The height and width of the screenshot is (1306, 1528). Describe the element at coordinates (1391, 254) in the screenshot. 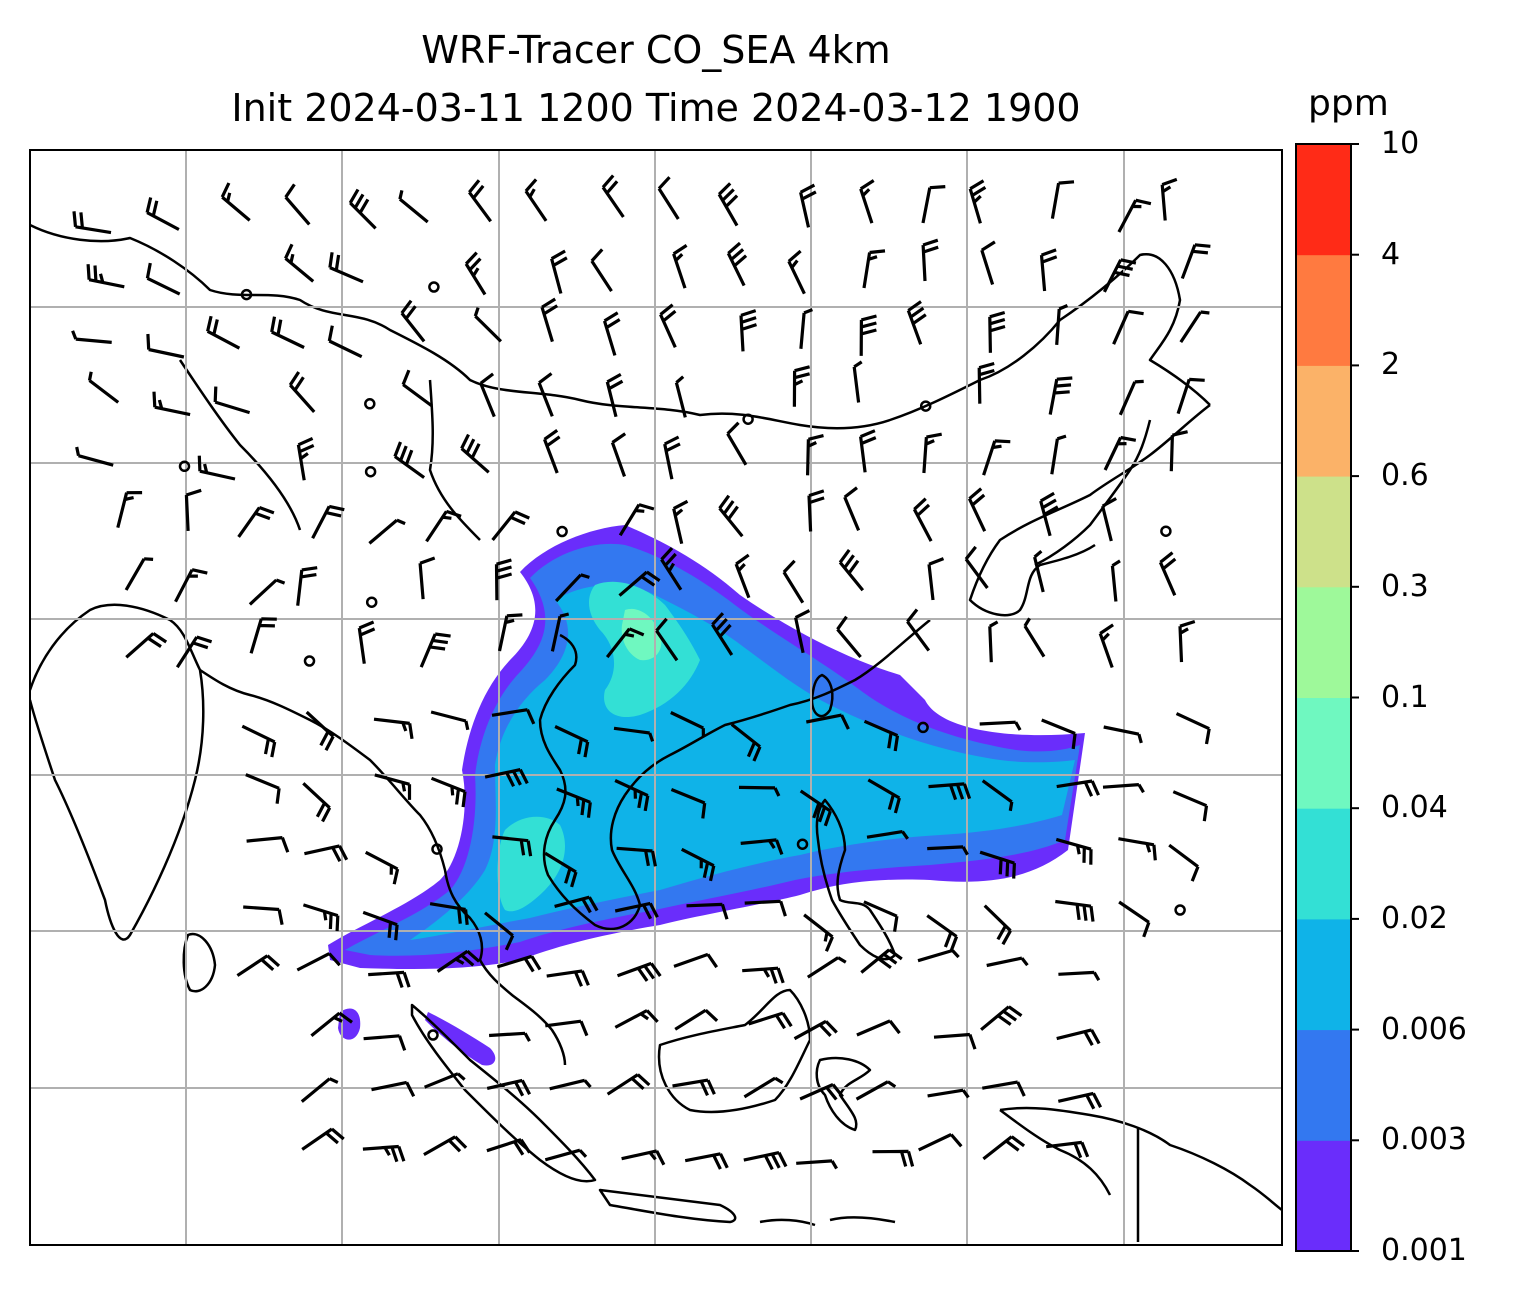

I see `colorbar-tick-label: 4` at that location.